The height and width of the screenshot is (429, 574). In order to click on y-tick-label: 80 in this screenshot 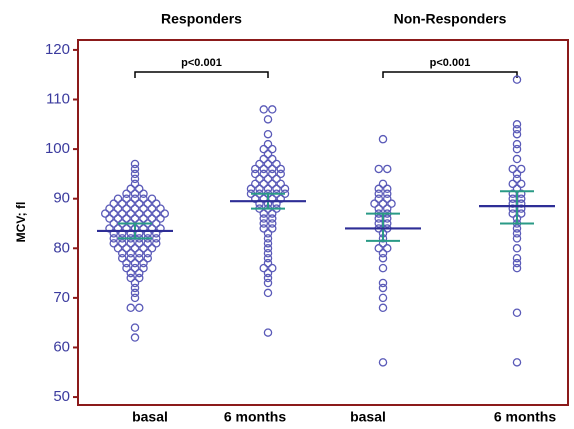, I will do `click(61, 247)`.